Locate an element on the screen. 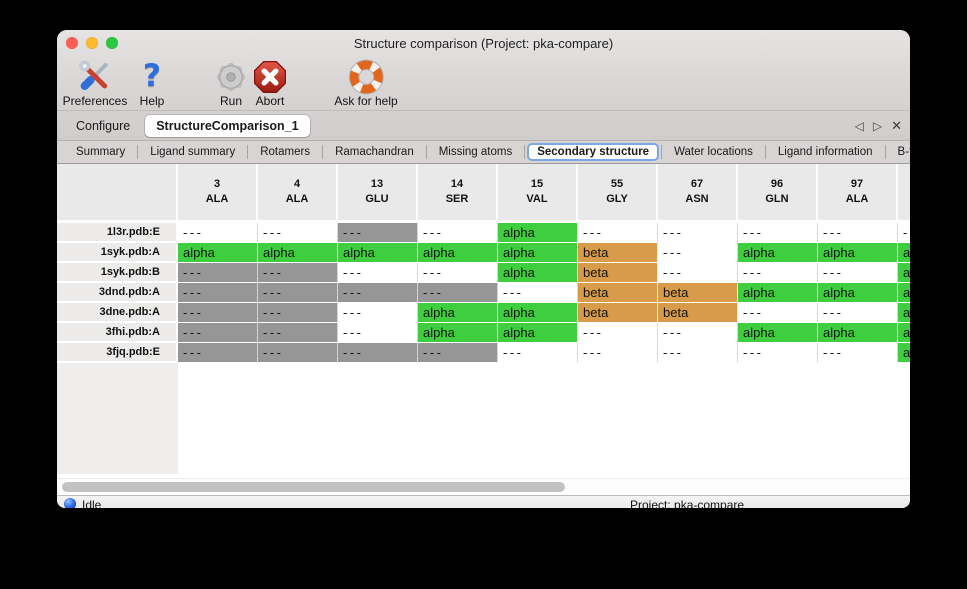  help-button: ? Help is located at coordinates (152, 83).